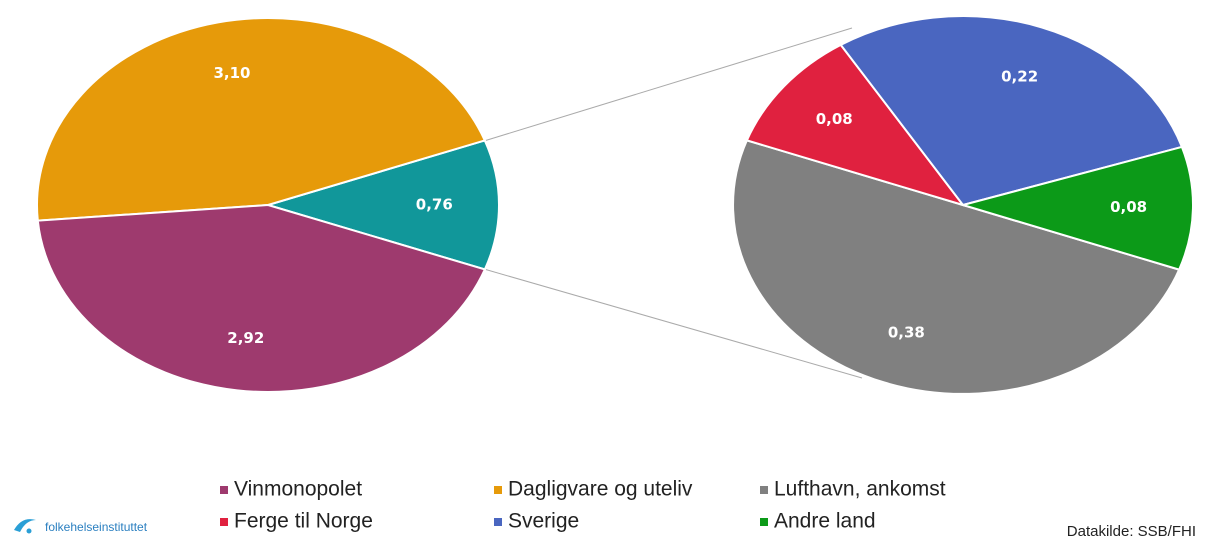 The width and height of the screenshot is (1214, 548). Describe the element at coordinates (245, 338) in the screenshot. I see `value-label: 2,92` at that location.